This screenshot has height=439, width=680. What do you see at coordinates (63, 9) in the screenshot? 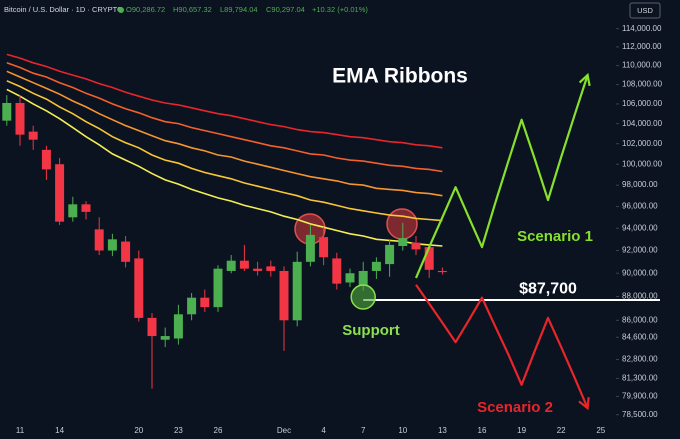
I see `symbol: Bitcoin / U.S. Dollar · 1D · CRYPTO` at bounding box center [63, 9].